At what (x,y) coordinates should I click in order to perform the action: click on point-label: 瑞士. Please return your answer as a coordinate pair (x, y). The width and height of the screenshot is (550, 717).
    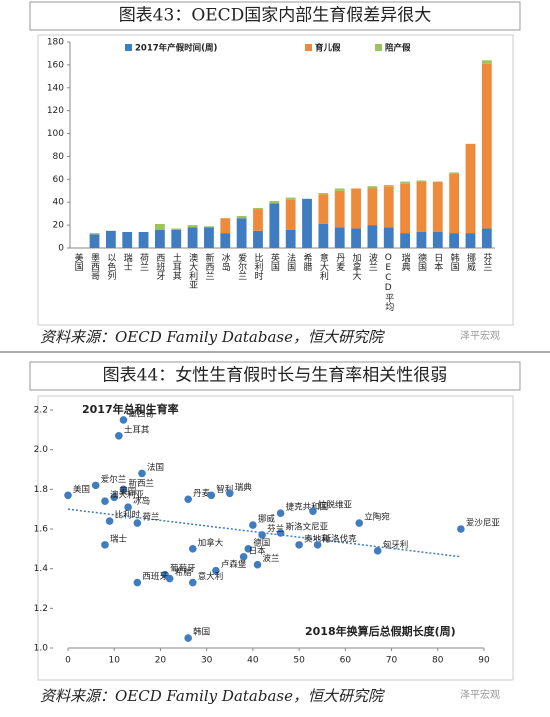
    Looking at the image, I should click on (119, 538).